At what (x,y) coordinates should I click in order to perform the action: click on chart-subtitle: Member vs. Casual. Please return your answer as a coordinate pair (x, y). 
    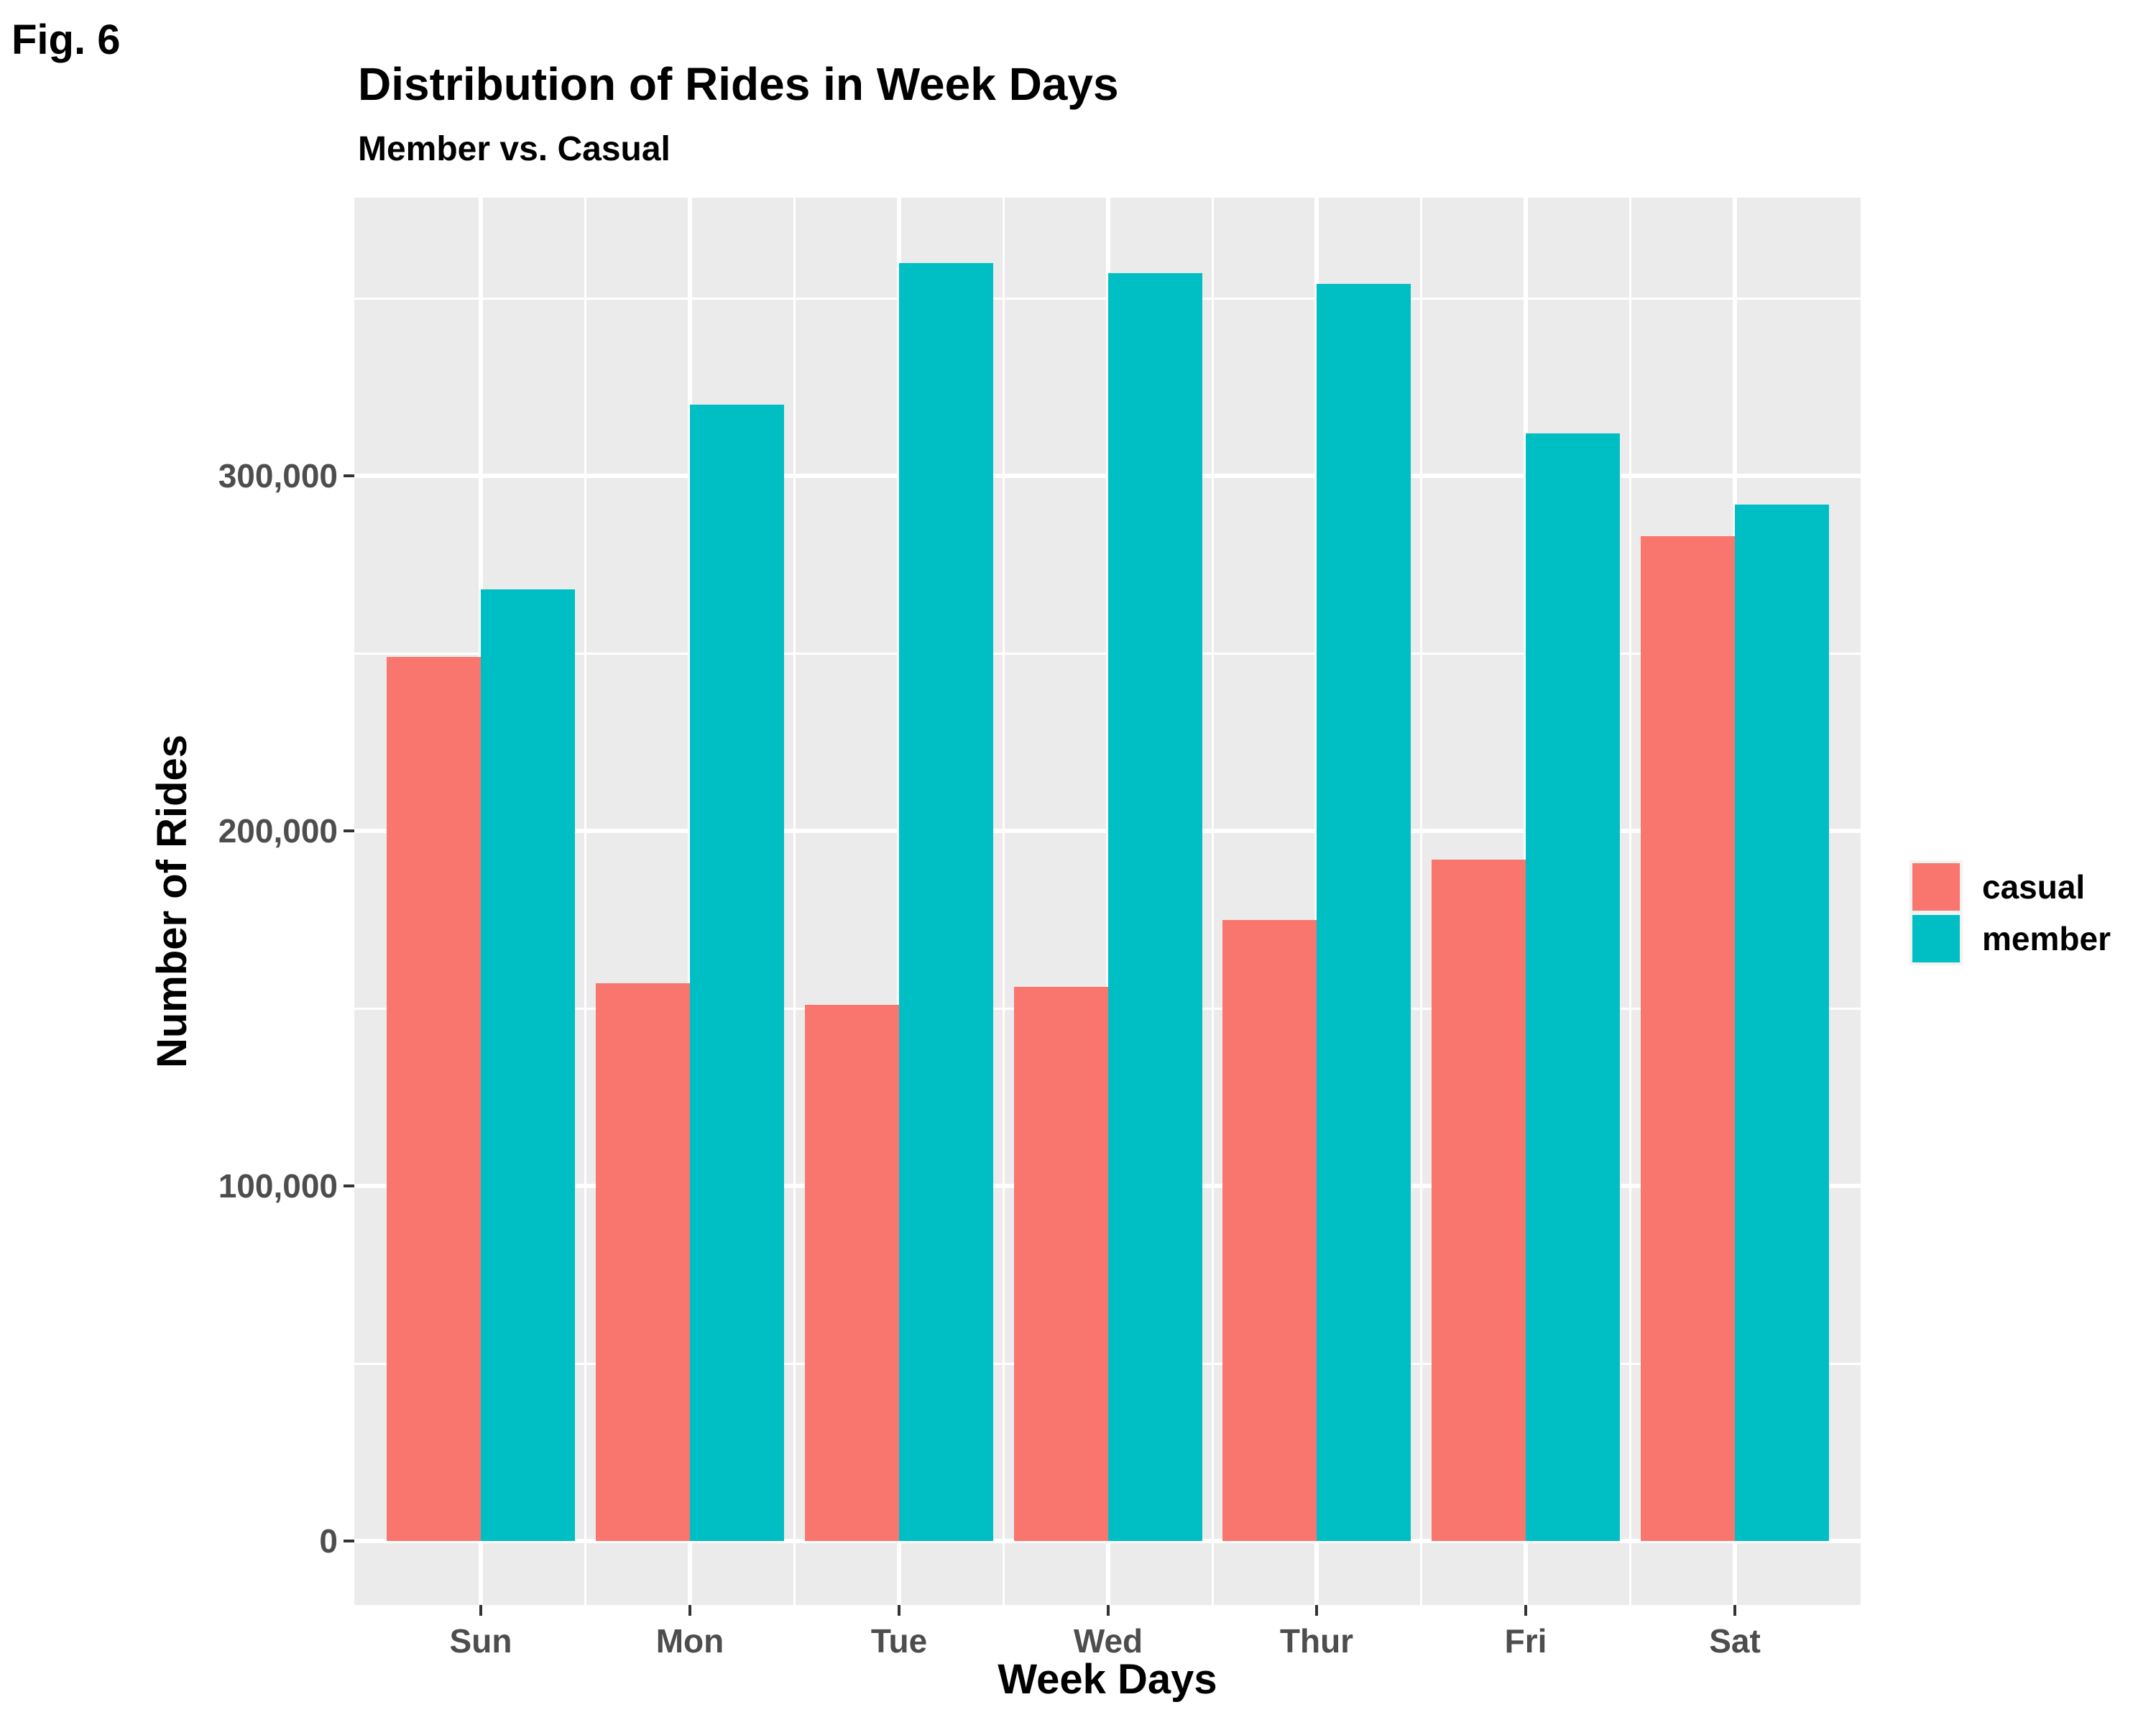
    Looking at the image, I should click on (515, 149).